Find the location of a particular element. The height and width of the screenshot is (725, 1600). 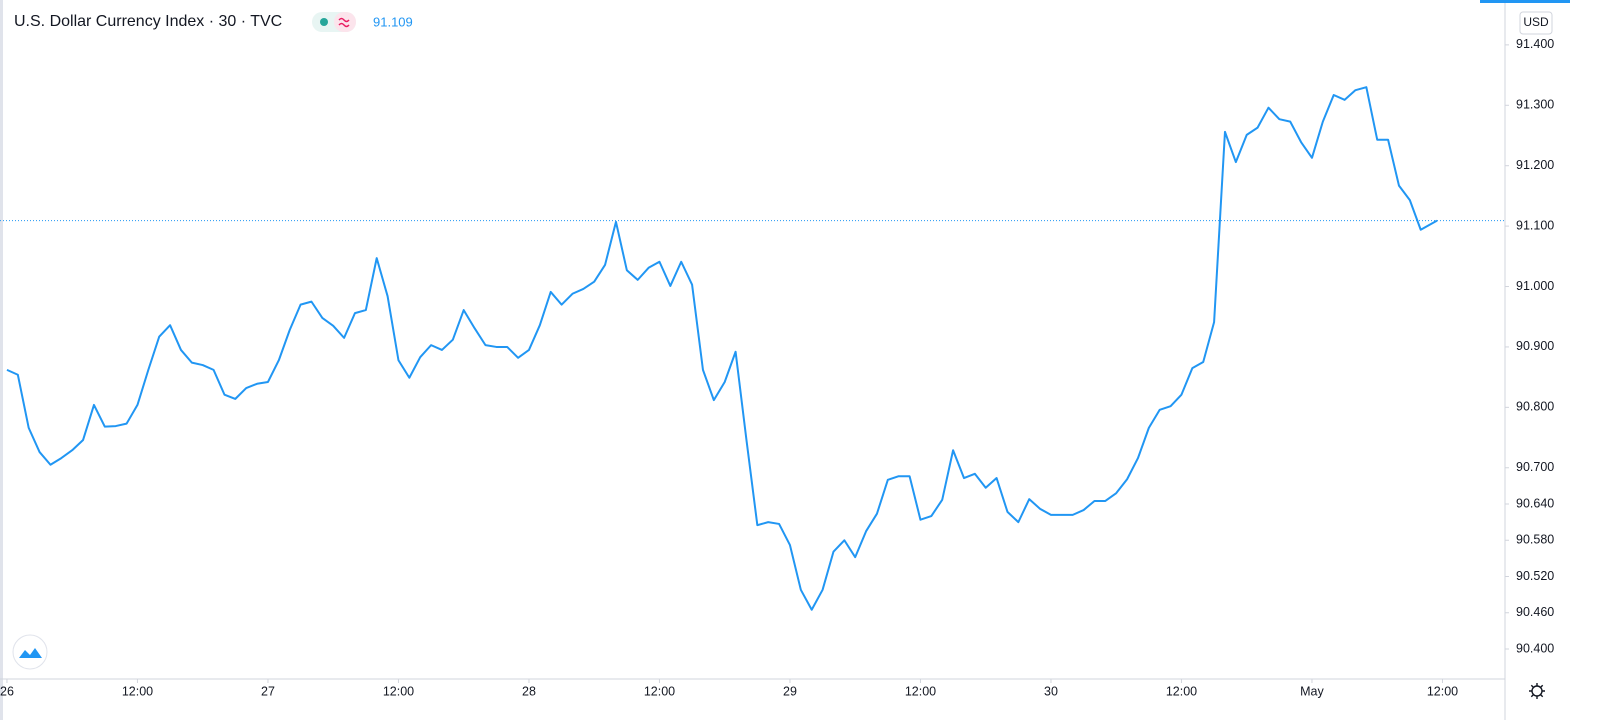

logo is located at coordinates (30, 652).